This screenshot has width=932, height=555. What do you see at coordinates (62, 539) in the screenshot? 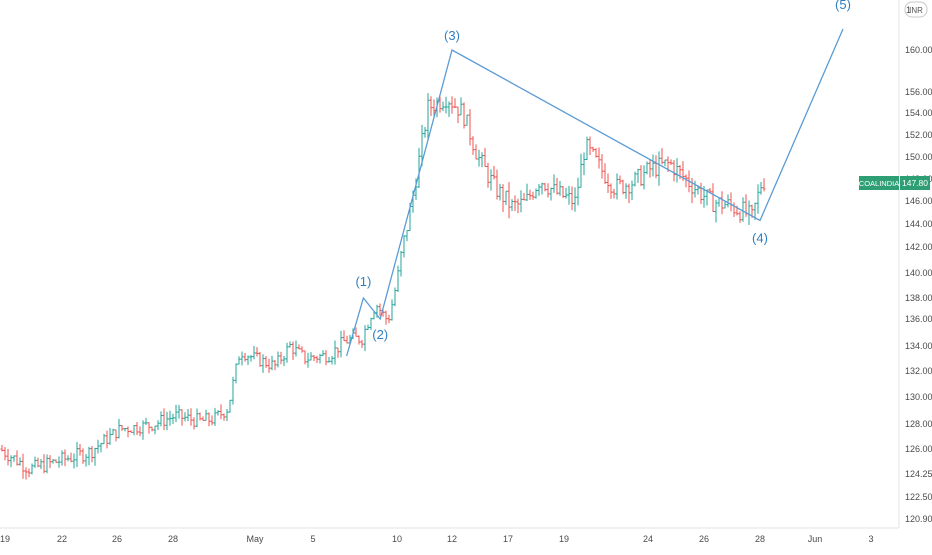
I see `x-tick-label: 22` at bounding box center [62, 539].